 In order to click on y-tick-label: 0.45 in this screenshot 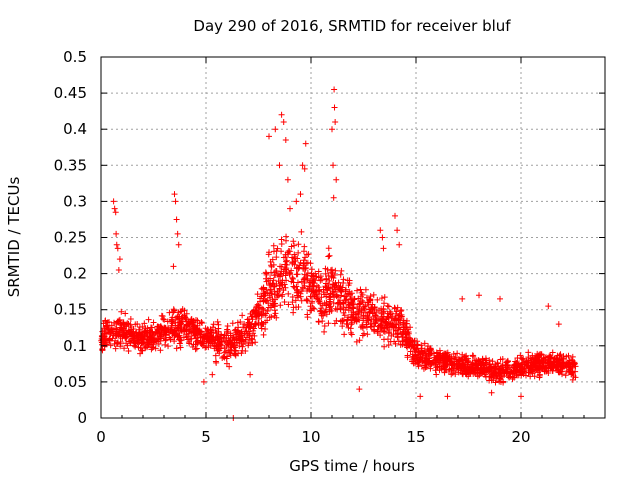, I will do `click(70, 93)`.